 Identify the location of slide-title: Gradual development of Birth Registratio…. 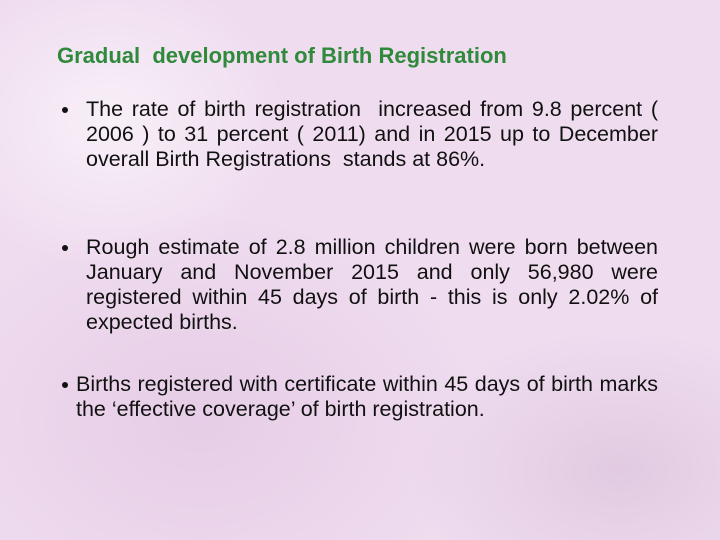
(282, 55).